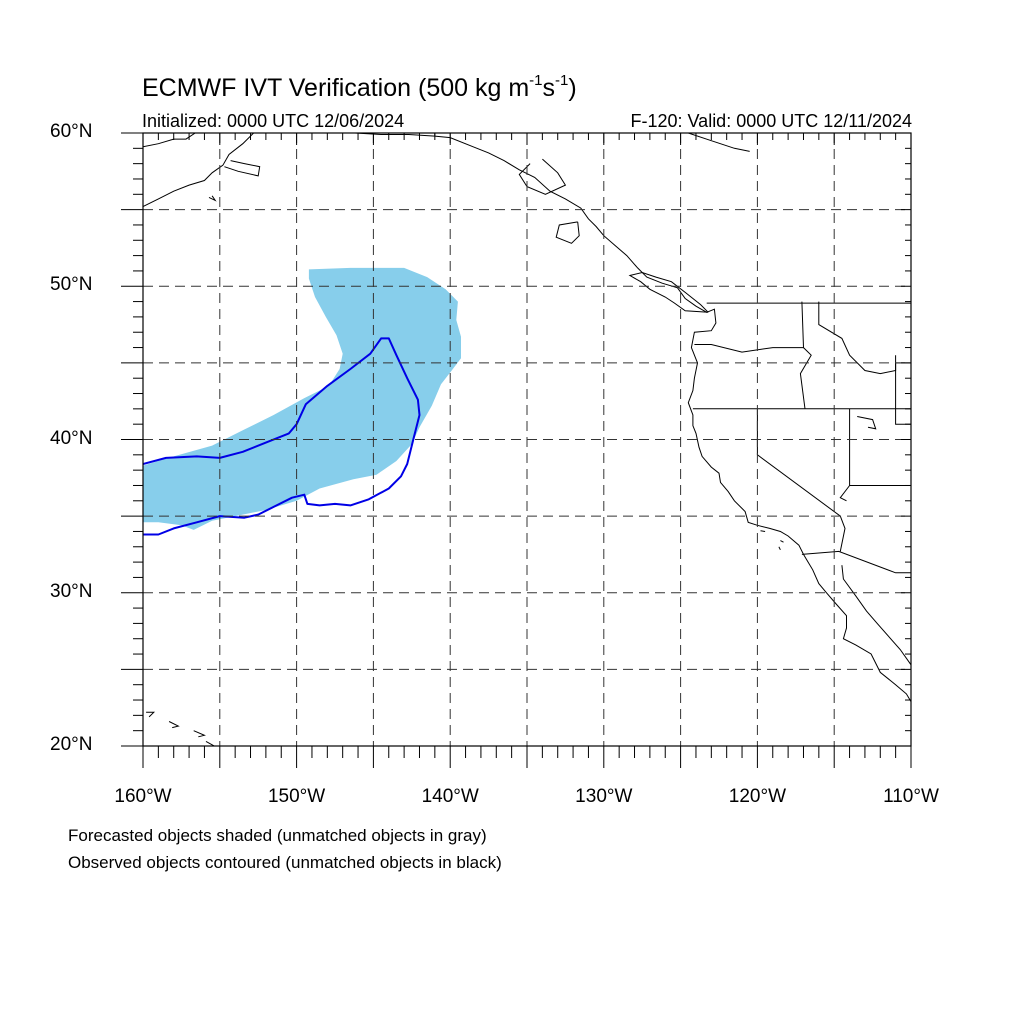 The width and height of the screenshot is (1024, 1024). Describe the element at coordinates (296, 796) in the screenshot. I see `lon-label: 150°W` at that location.